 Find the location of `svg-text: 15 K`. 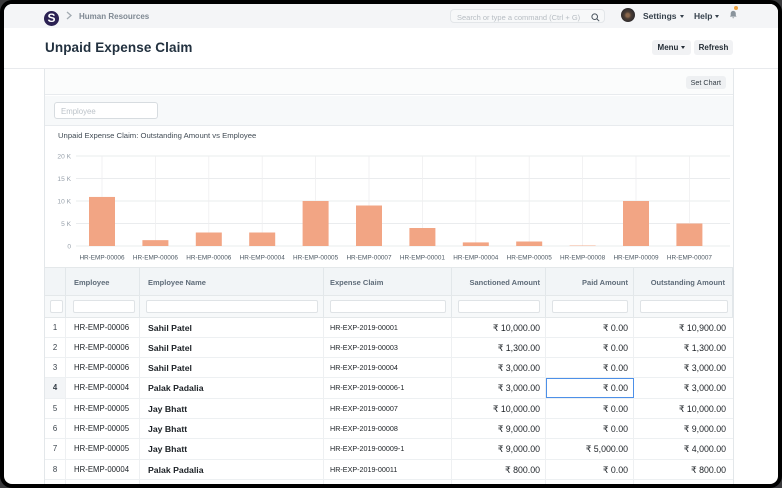

svg-text: 15 K is located at coordinates (64, 179).